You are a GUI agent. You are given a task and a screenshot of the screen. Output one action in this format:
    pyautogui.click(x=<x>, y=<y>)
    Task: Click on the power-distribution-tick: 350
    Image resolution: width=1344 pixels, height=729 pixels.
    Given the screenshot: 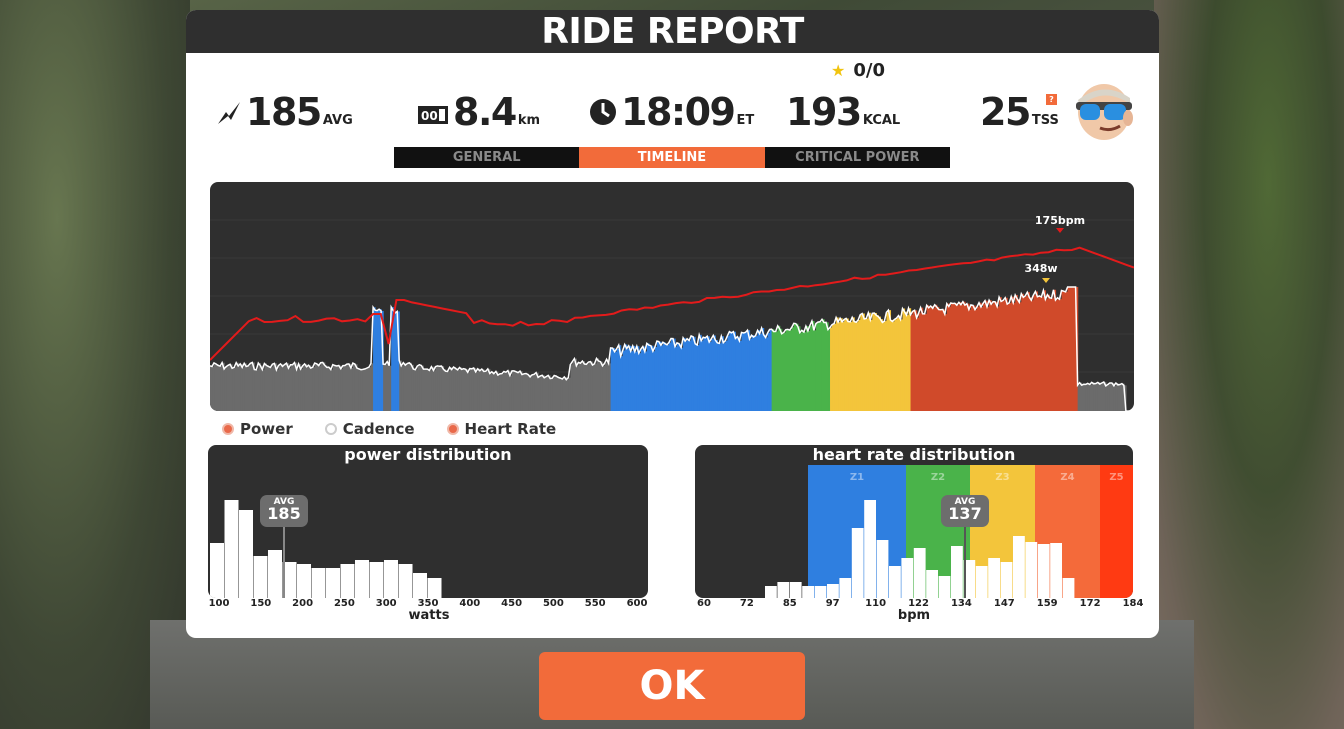 What is the action you would take?
    pyautogui.click(x=428, y=603)
    